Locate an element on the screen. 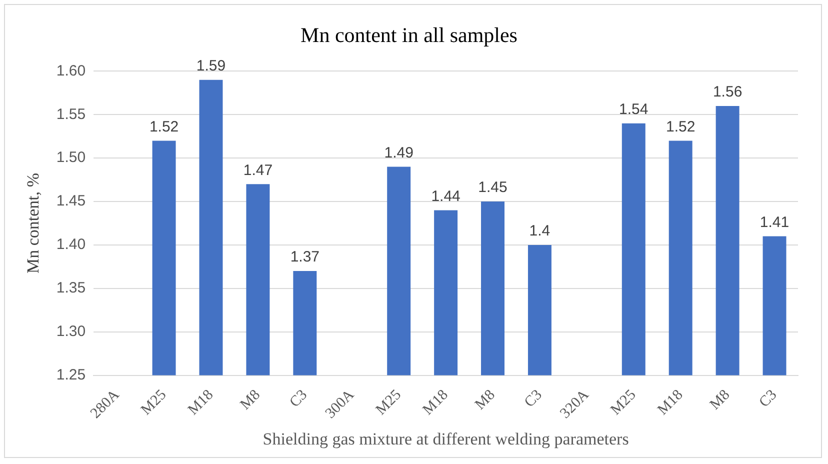  data-label: 1.59 is located at coordinates (211, 66).